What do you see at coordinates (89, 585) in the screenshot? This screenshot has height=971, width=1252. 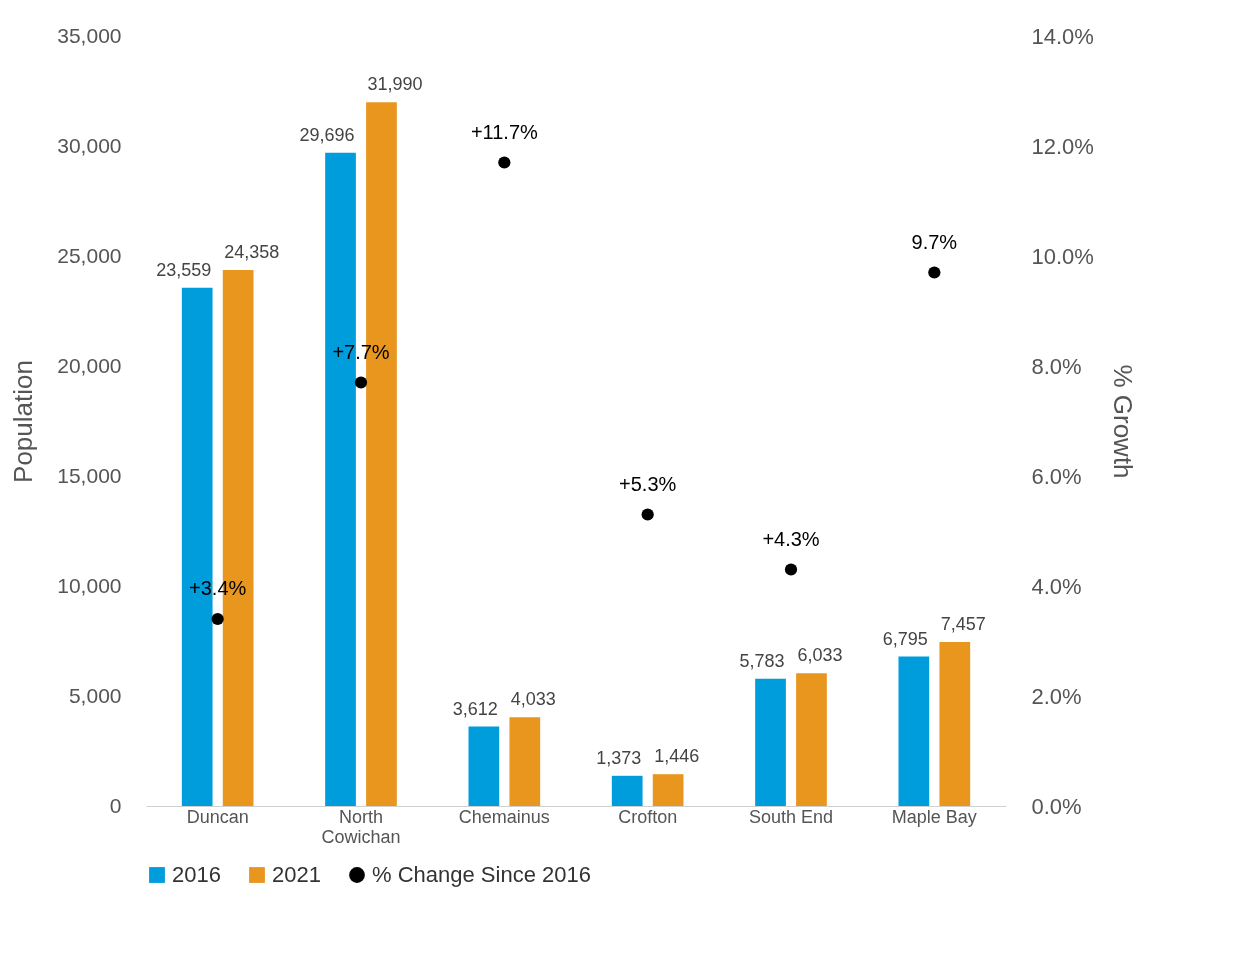 I see `y-tick-label: 10,000` at bounding box center [89, 585].